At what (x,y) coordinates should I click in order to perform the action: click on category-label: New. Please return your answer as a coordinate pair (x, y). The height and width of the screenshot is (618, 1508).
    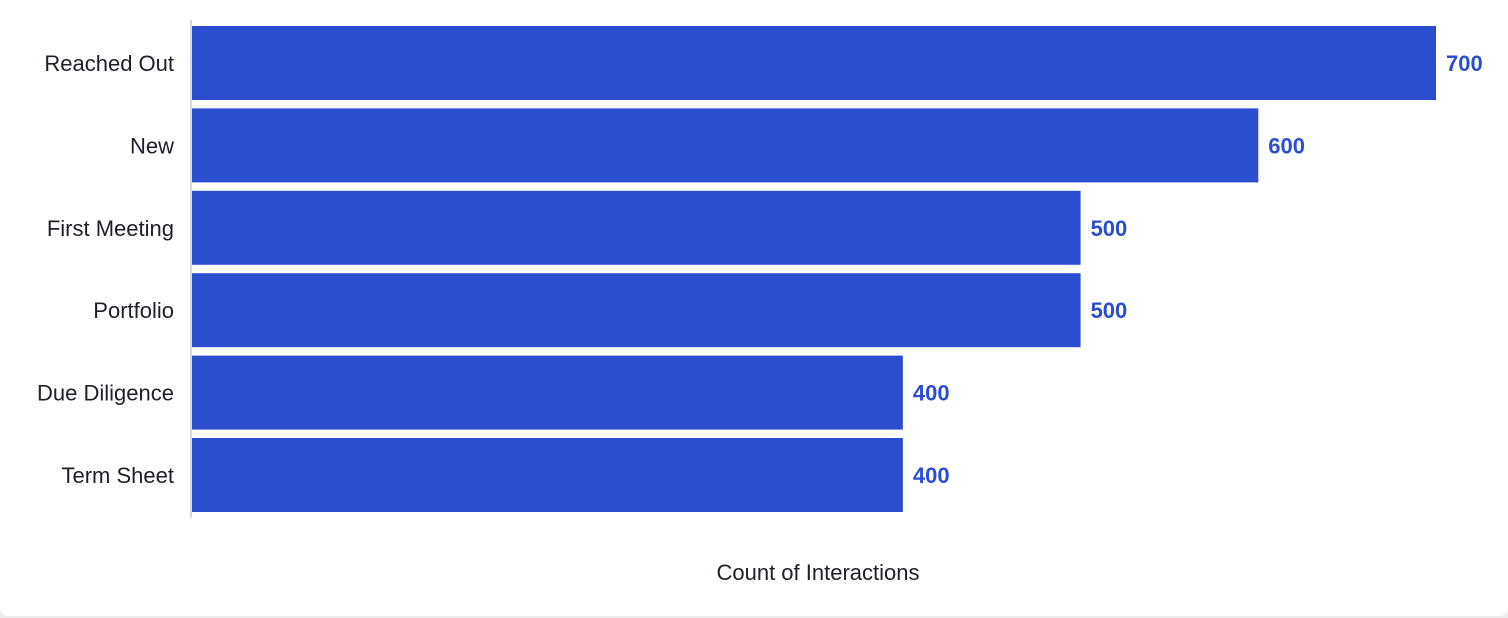
    Looking at the image, I should click on (152, 145).